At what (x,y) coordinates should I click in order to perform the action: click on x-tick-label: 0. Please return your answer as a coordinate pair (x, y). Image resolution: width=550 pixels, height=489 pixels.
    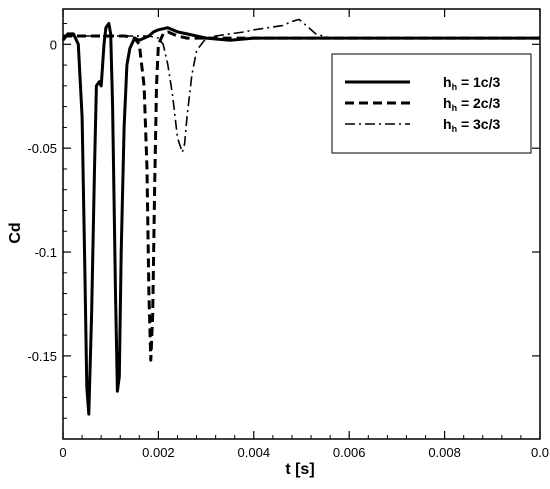
    Looking at the image, I should click on (62, 452).